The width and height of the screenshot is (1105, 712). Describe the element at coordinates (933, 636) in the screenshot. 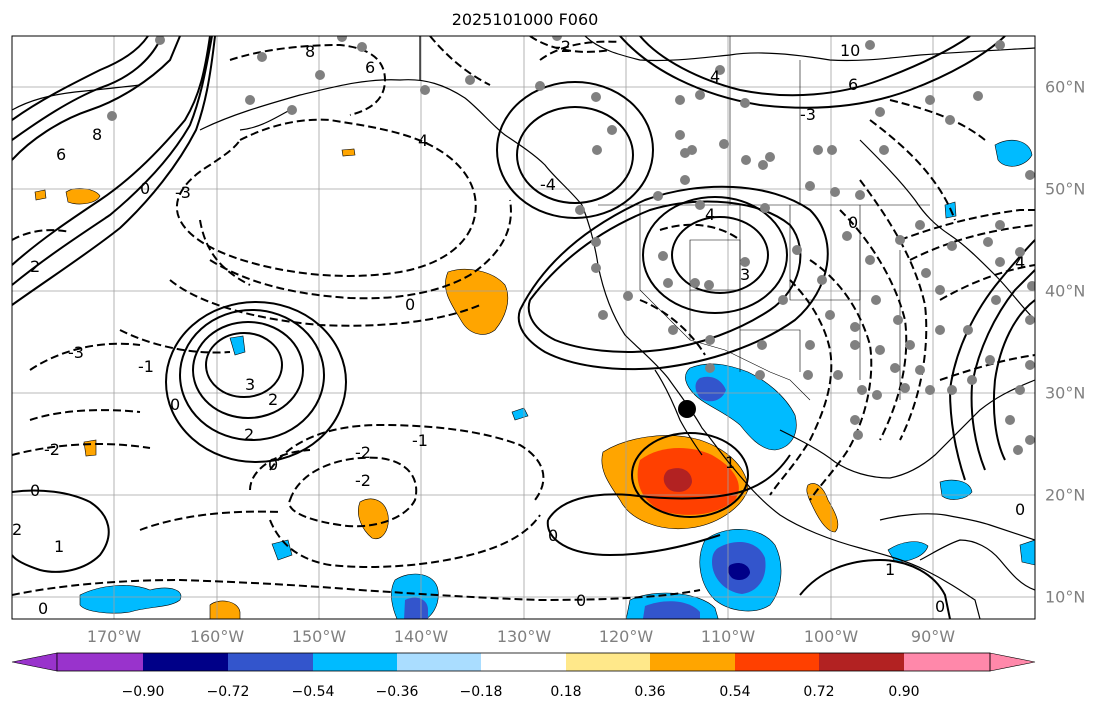

I see `lon-label: 90°W` at that location.